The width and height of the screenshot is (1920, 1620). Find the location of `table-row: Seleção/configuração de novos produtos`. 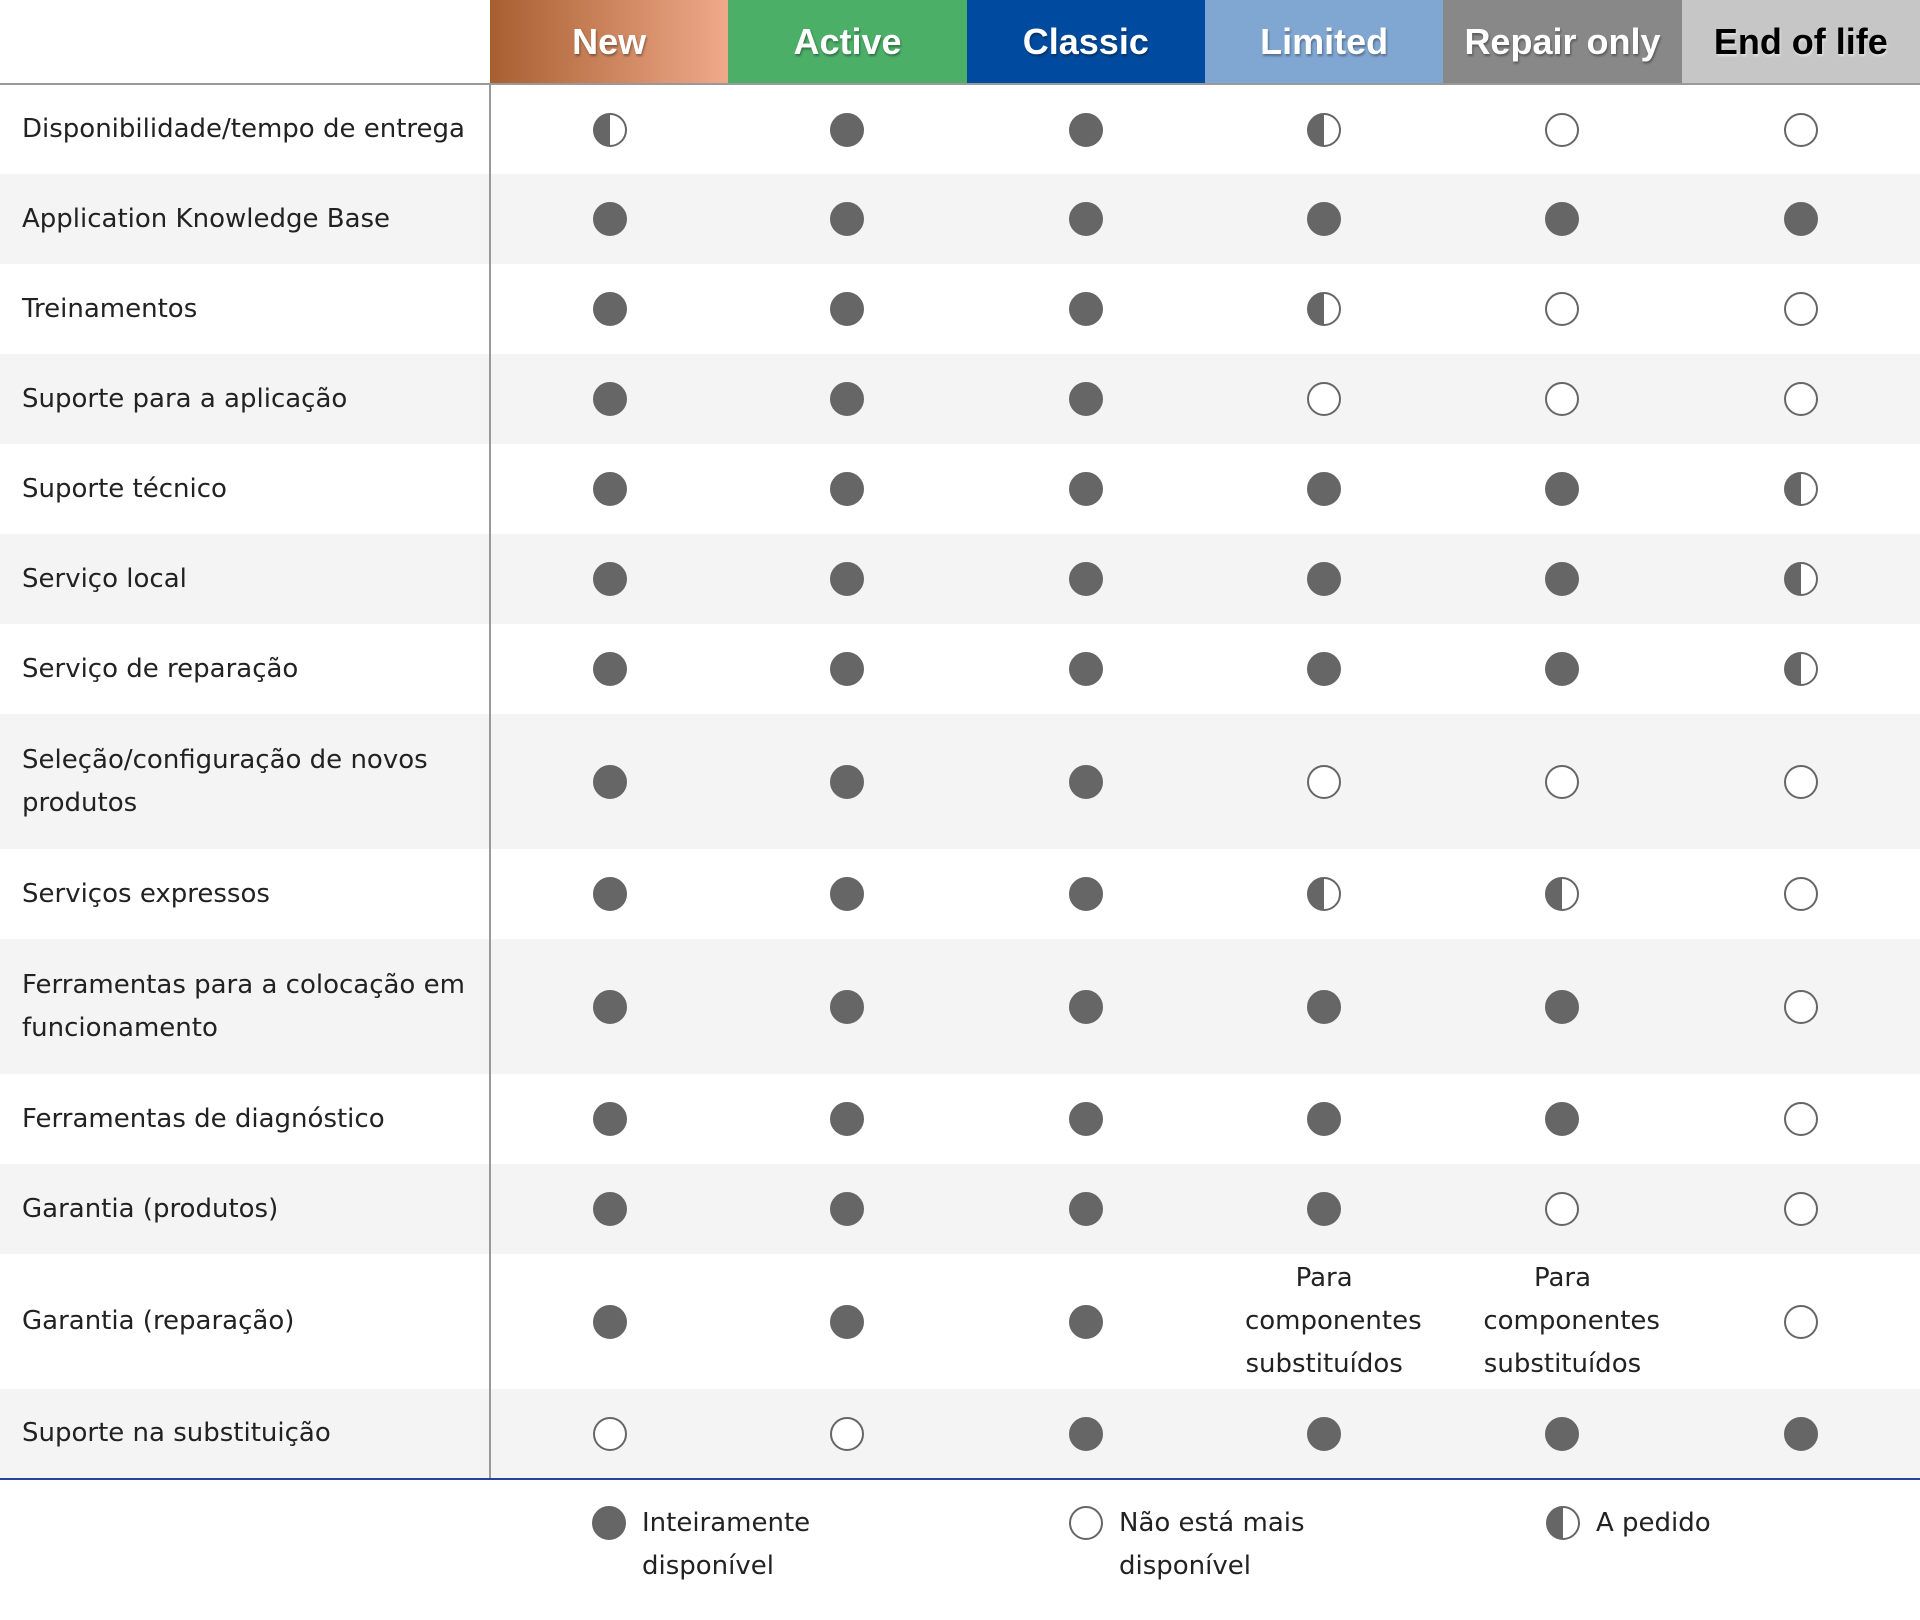

table-row: Seleção/configuração de novos produtos is located at coordinates (960, 781).